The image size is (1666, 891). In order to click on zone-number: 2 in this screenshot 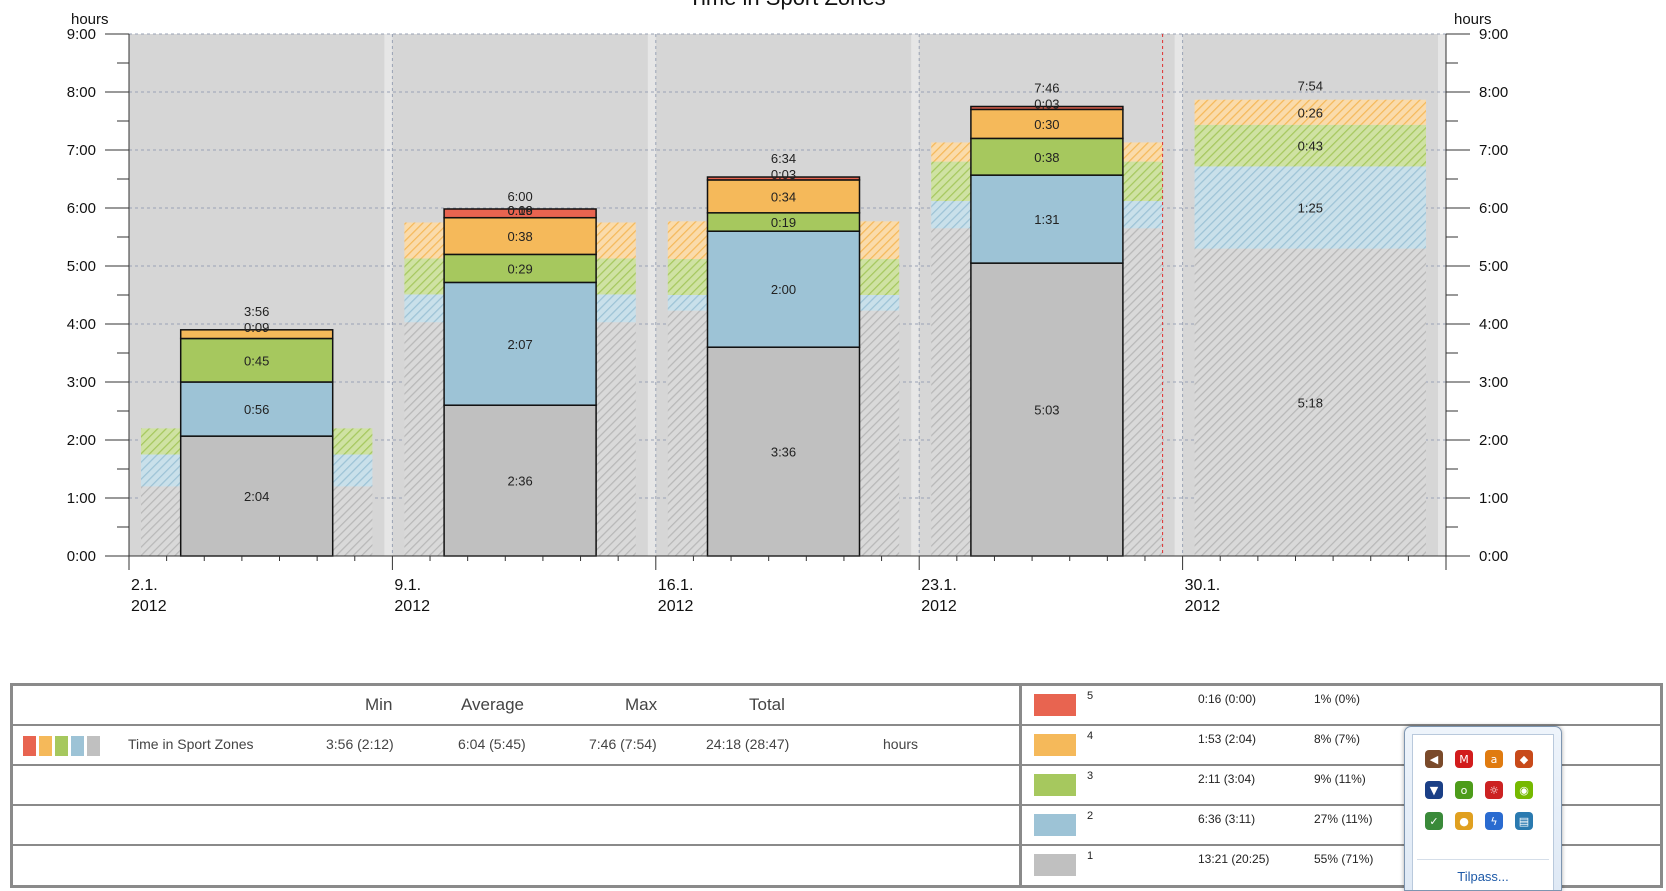, I will do `click(1090, 816)`.